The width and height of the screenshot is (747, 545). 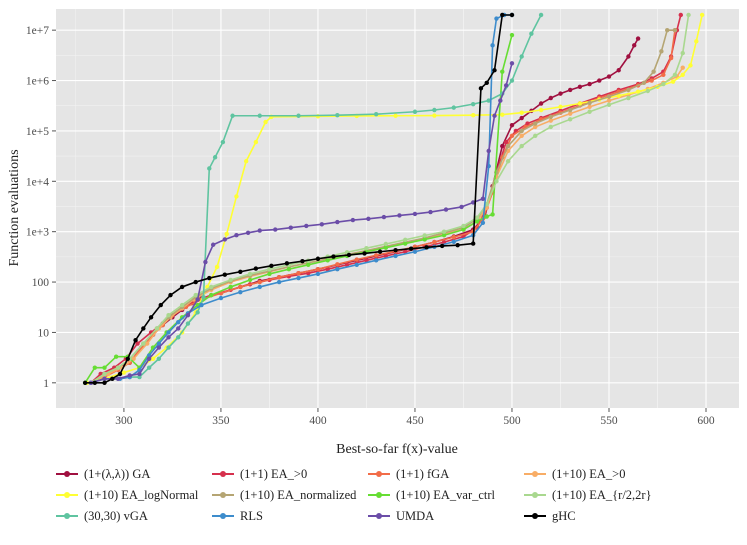 I want to click on x-axis-title: Best-so-far f(x)-value, so click(x=397, y=449).